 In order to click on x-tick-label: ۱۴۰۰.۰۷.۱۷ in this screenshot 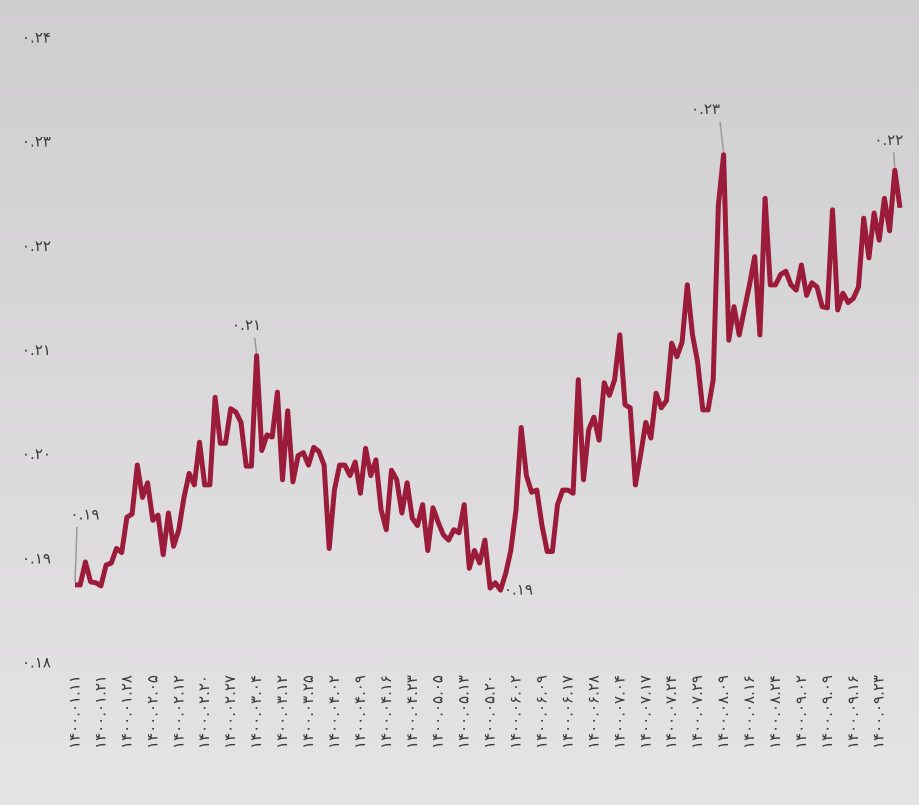, I will do `click(645, 712)`.